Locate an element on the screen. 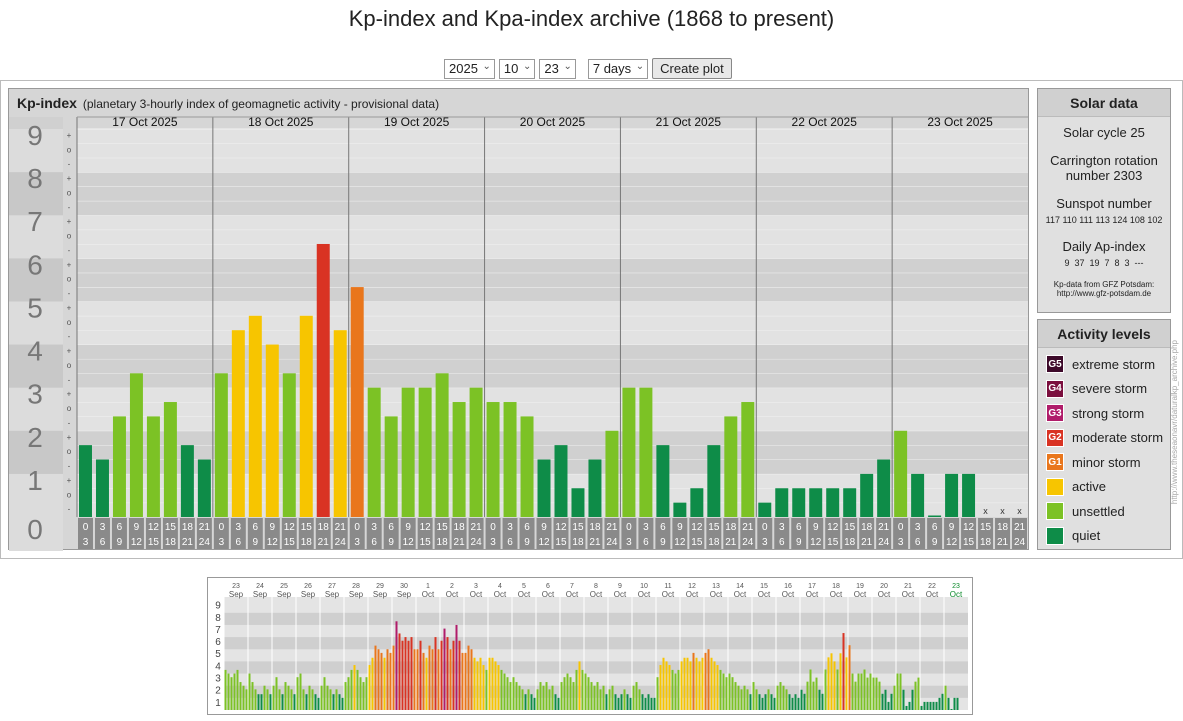  activity-level-item: unsettled is located at coordinates (1085, 511).